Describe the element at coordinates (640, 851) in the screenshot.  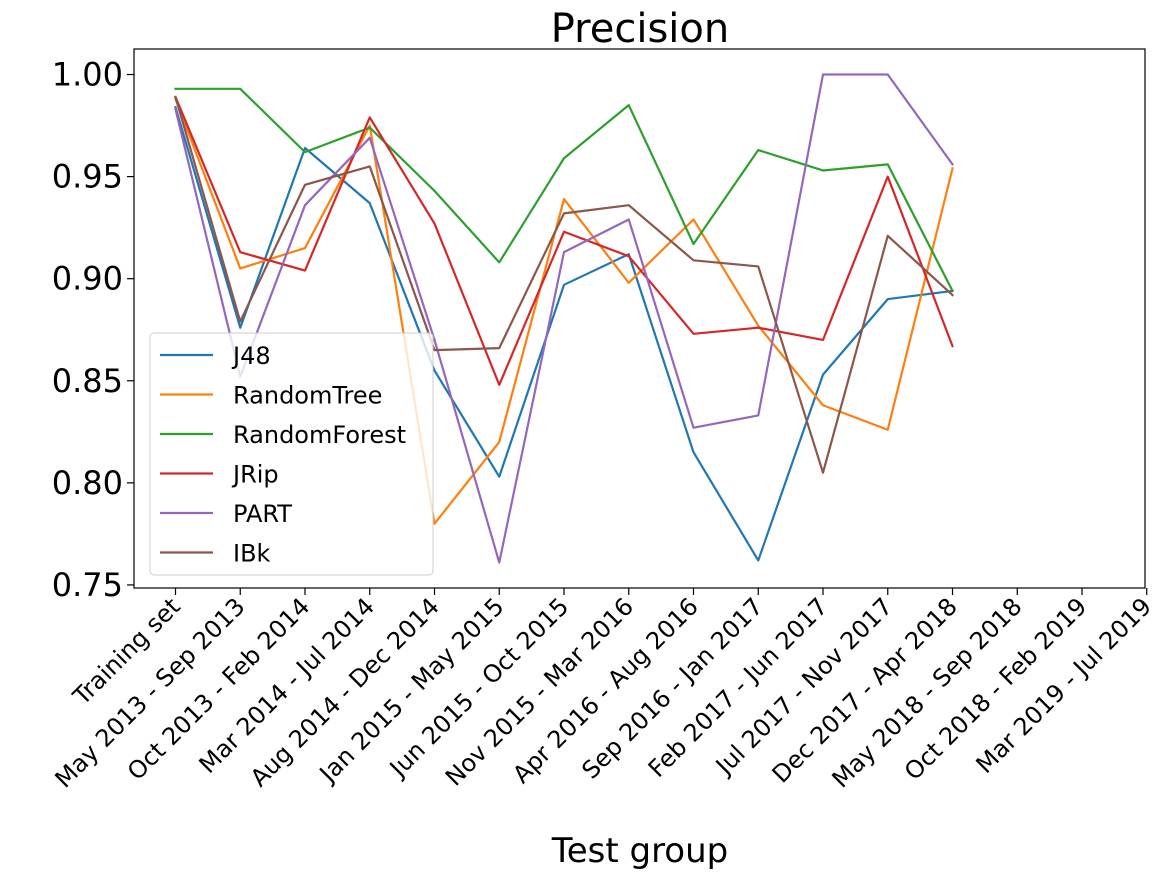
I see `x-axis-label: Test group` at that location.